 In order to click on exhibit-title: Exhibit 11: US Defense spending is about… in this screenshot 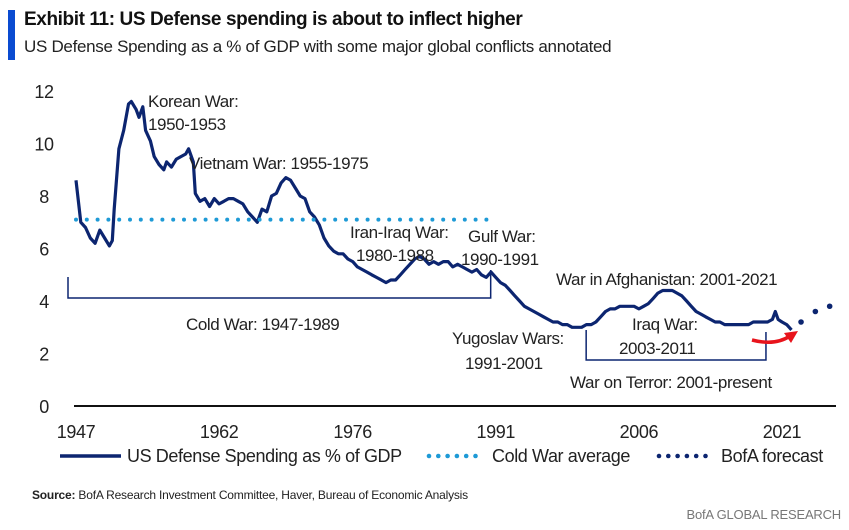, I will do `click(273, 19)`.